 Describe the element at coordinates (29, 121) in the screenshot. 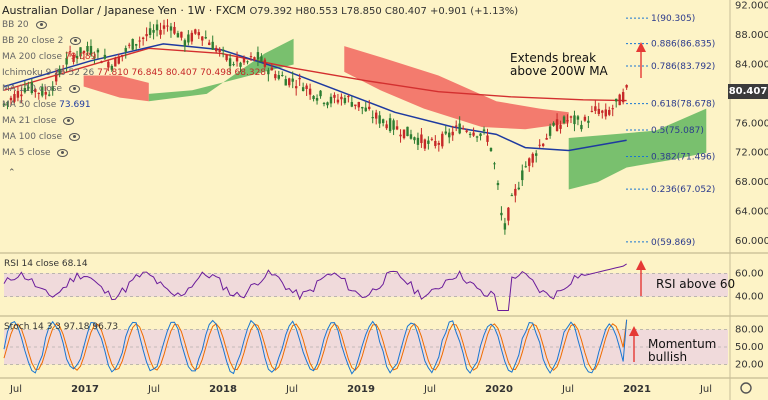

I see `legend-ma21-label: MA 21 close` at that location.